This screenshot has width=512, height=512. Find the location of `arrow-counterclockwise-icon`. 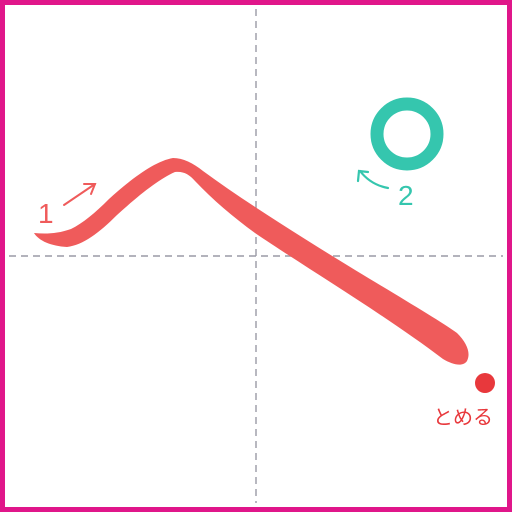

arrow-counterclockwise-icon is located at coordinates (373, 179).